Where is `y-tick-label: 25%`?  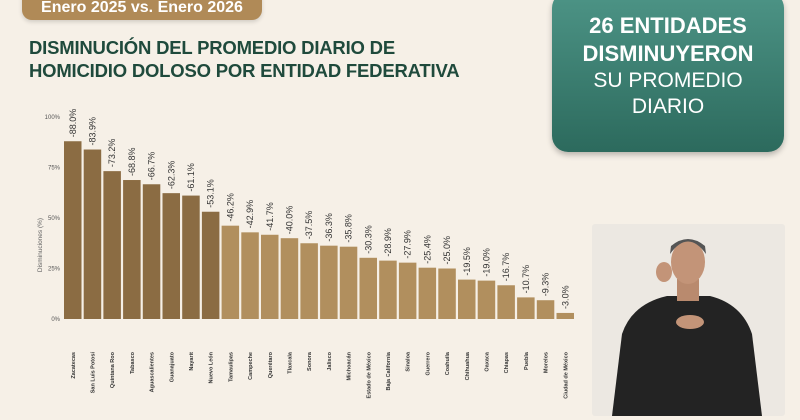 y-tick-label: 25% is located at coordinates (54, 270).